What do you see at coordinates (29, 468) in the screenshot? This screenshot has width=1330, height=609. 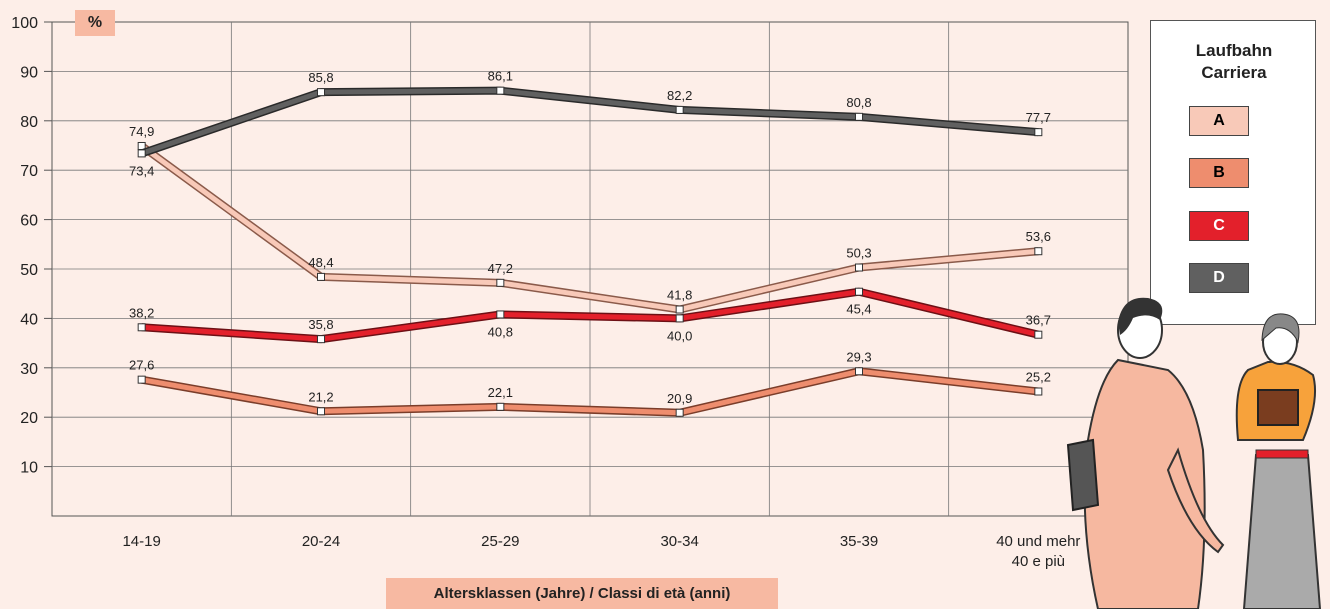 I see `y-tick-label: 10` at bounding box center [29, 468].